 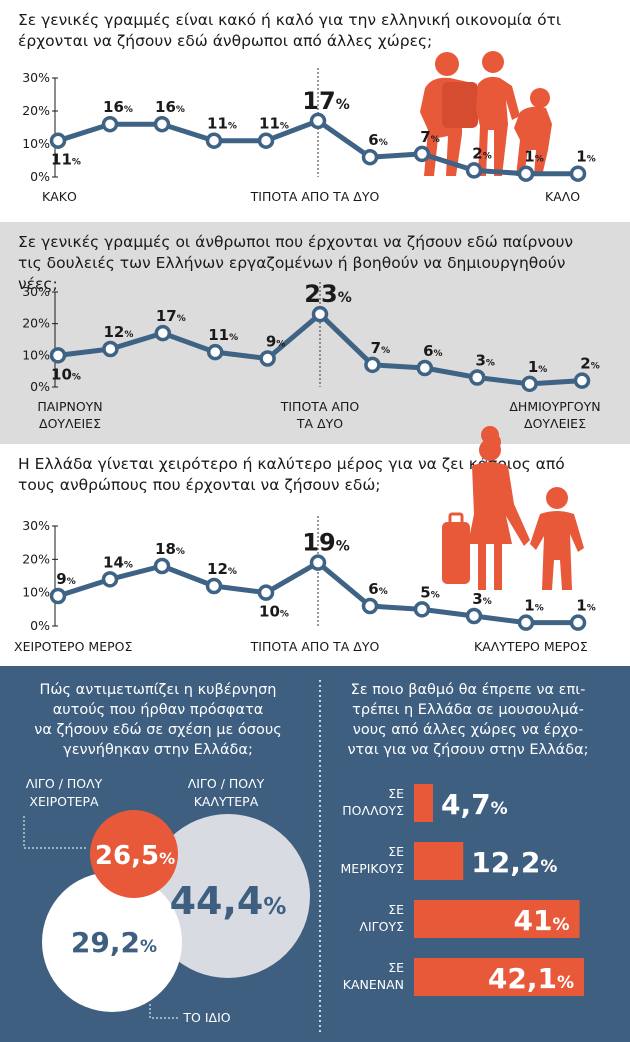 I want to click on data-label: 12%, so click(x=118, y=332).